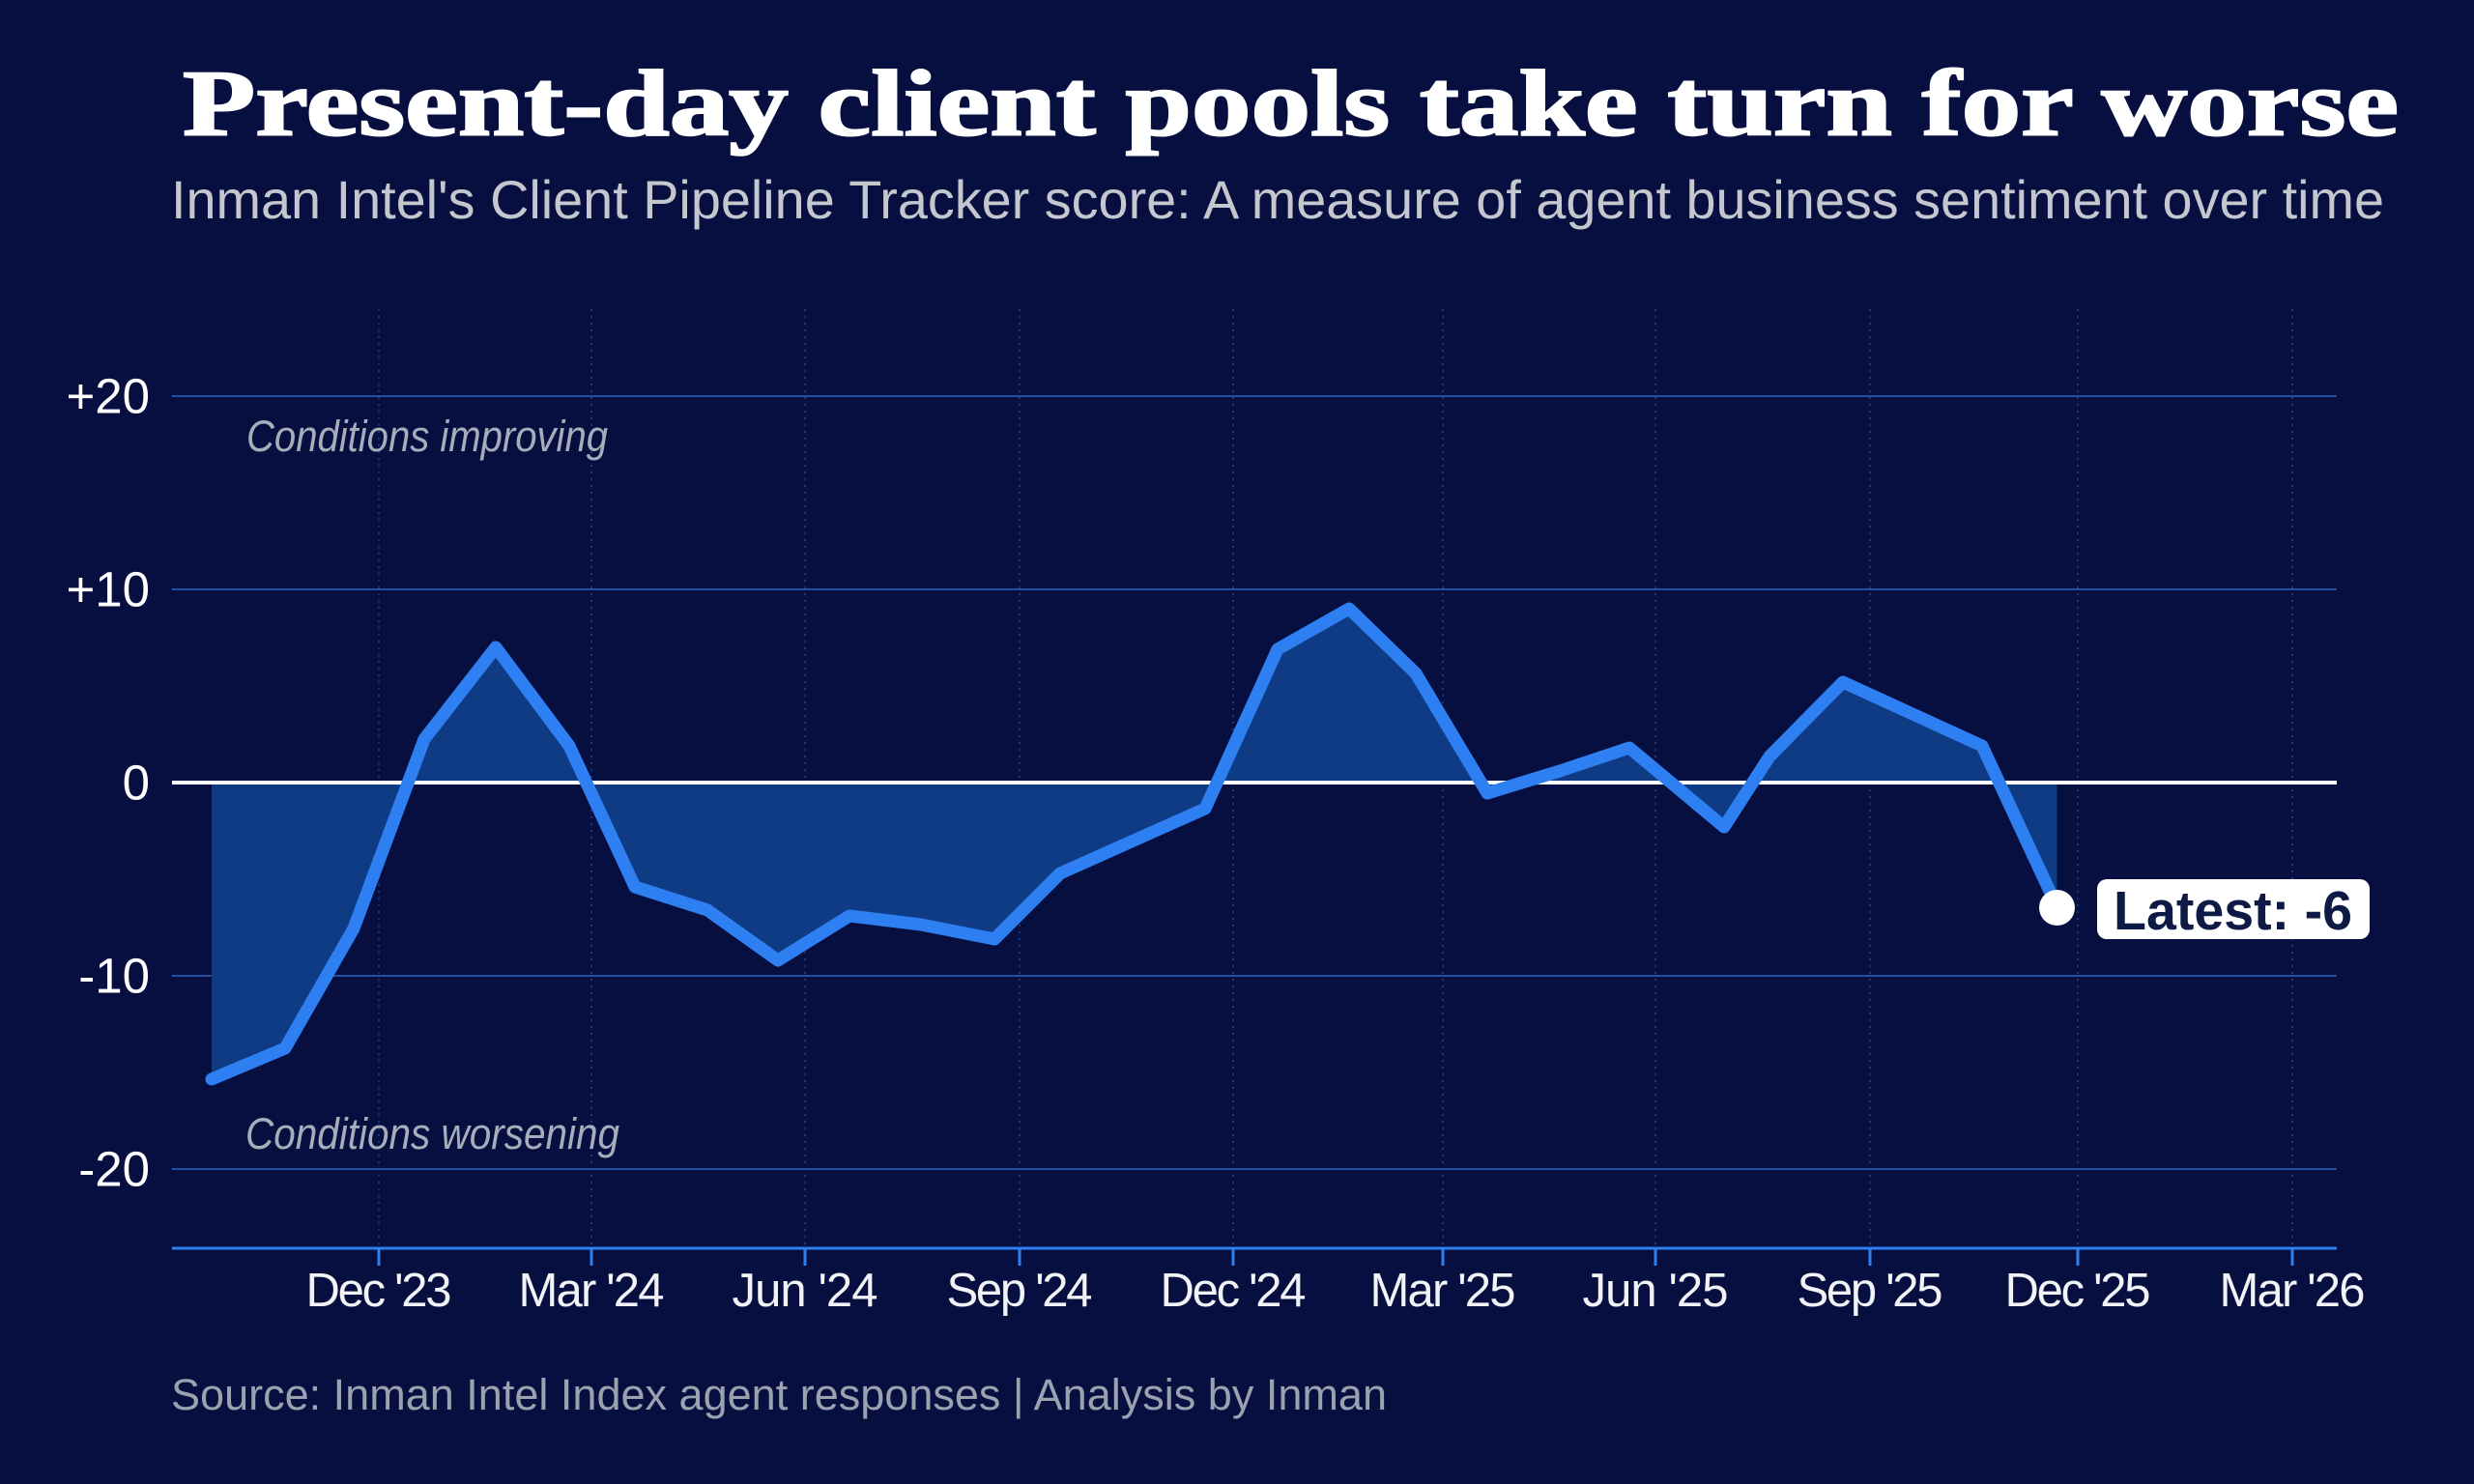  Describe the element at coordinates (2078, 1291) in the screenshot. I see `svg-text: Dec '25` at that location.